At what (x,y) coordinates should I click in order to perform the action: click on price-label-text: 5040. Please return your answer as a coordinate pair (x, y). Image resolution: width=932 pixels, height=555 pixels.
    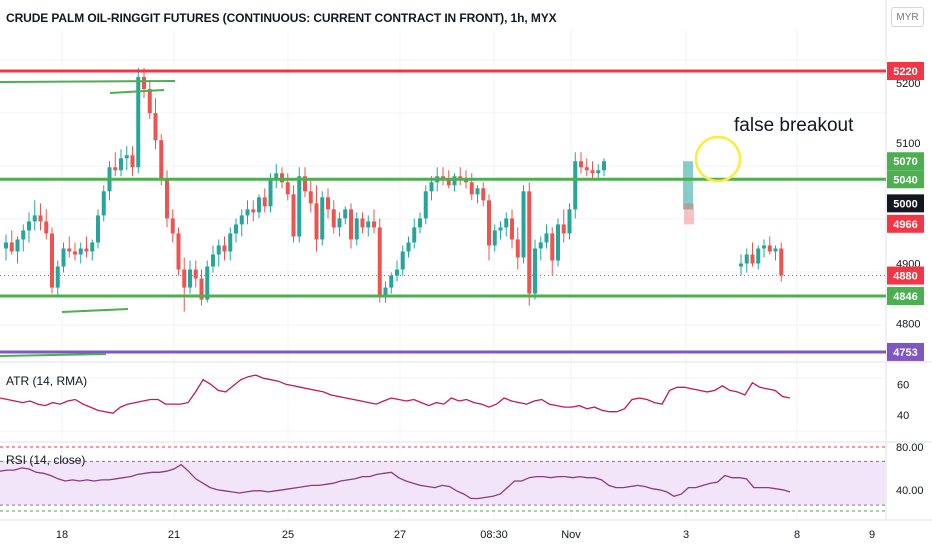
    Looking at the image, I should click on (905, 180).